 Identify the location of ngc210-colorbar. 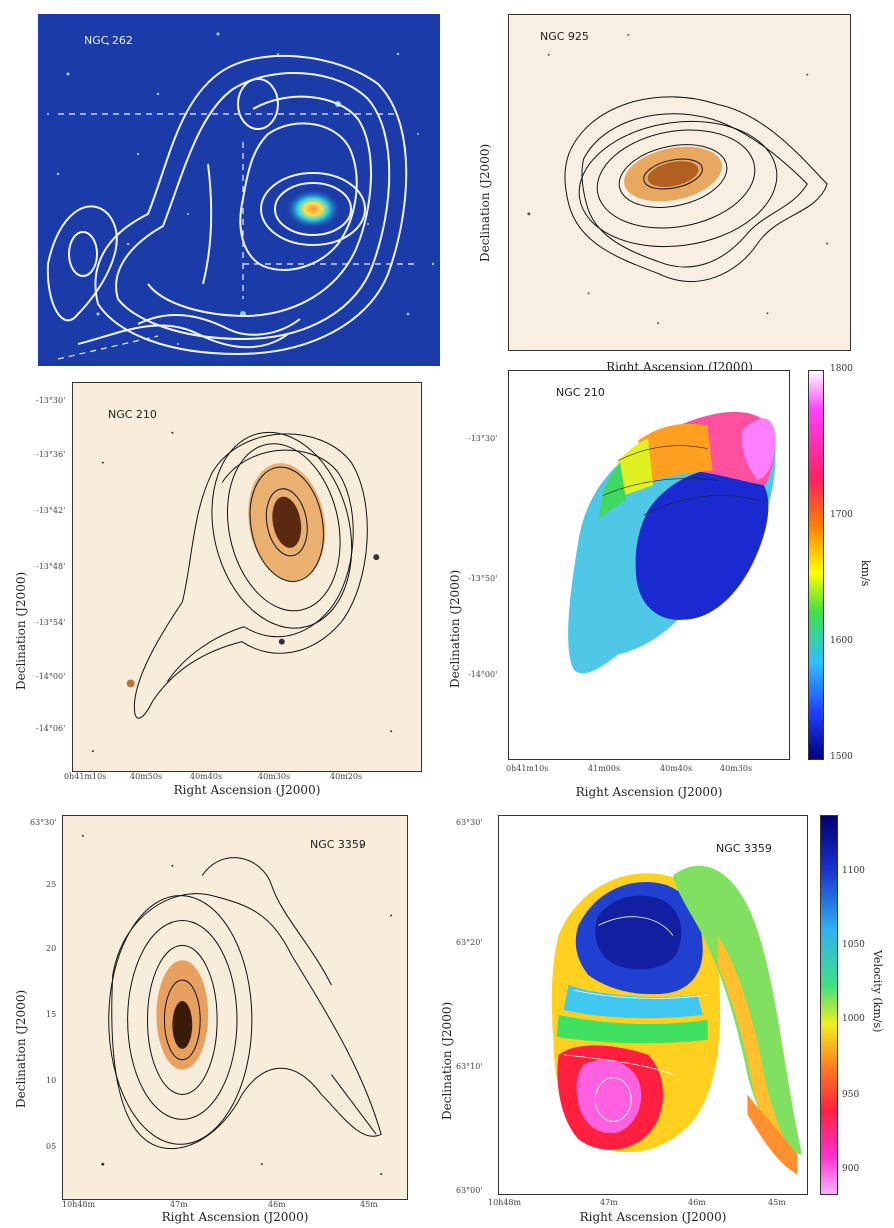
(816, 565).